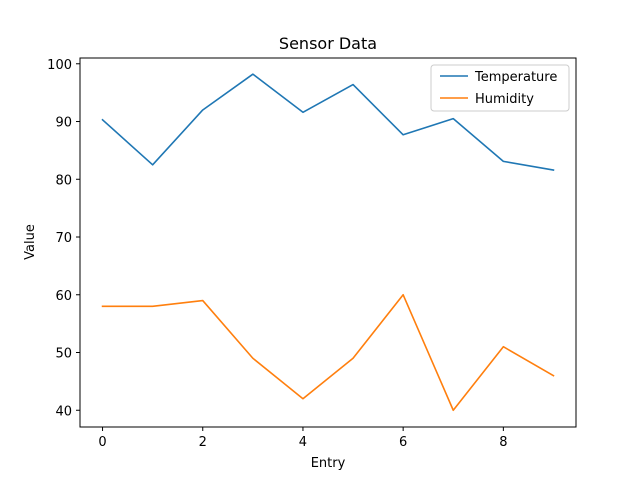 The image size is (640, 480). Describe the element at coordinates (63, 180) in the screenshot. I see `y-tick-label: 80` at that location.